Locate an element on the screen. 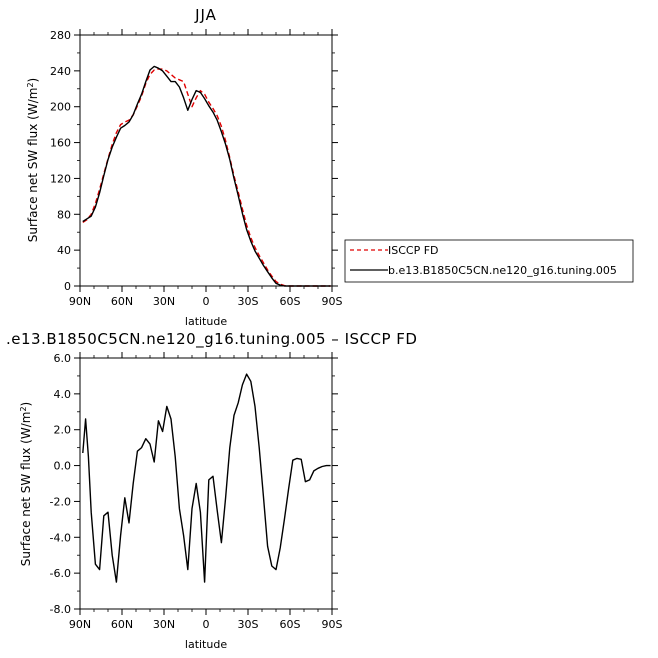 The image size is (658, 658). bottom-y-tick-label: 2.0 is located at coordinates (63, 430).